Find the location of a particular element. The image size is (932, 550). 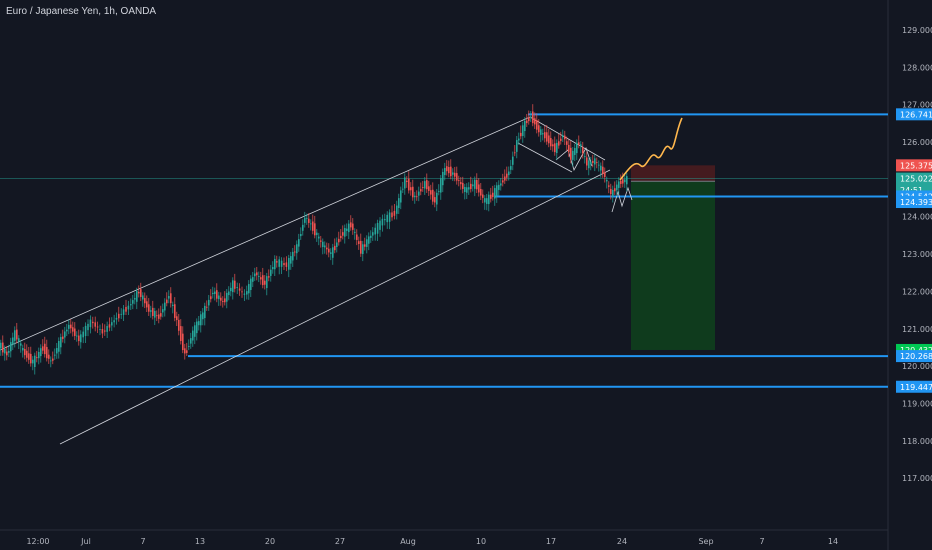

x-tick-label: 10 is located at coordinates (481, 541).